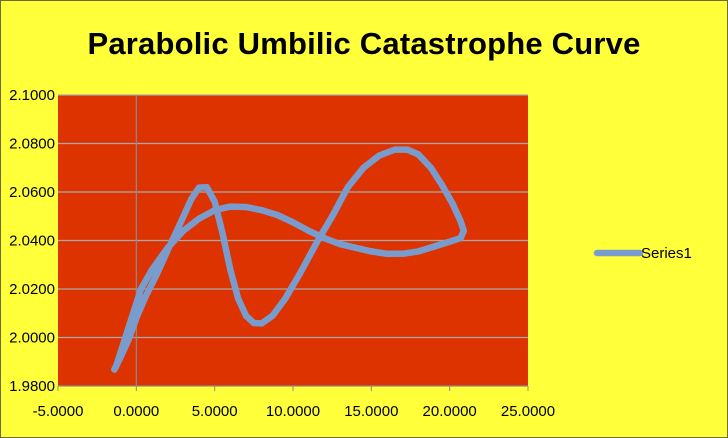 Image resolution: width=728 pixels, height=438 pixels. What do you see at coordinates (32, 144) in the screenshot?
I see `y-tick-label: 2.0800` at bounding box center [32, 144].